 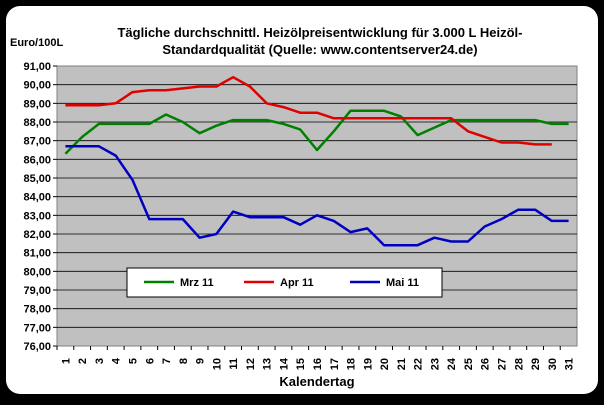 What do you see at coordinates (100, 361) in the screenshot?
I see `x-tick-label: 3` at bounding box center [100, 361].